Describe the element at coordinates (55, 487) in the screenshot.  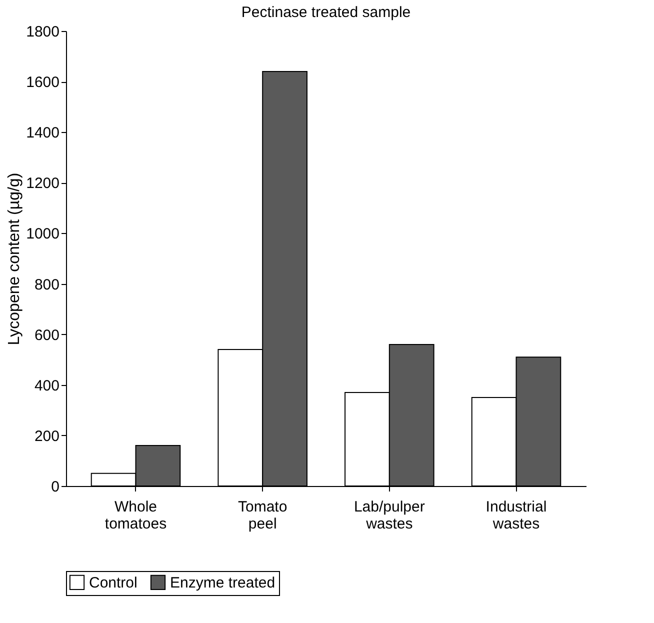
I see `y-tick-label: 0` at that location.